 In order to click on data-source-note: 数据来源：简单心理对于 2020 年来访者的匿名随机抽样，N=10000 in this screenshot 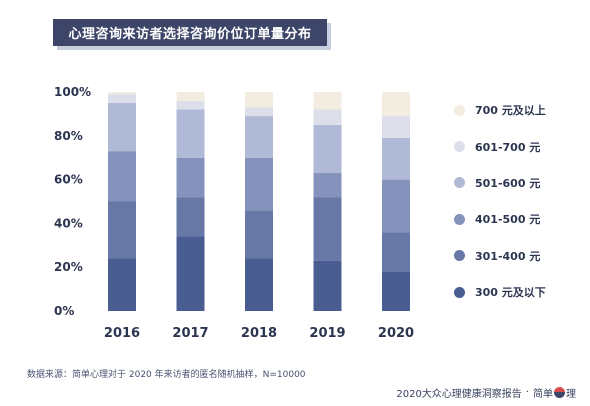, I will do `click(166, 375)`.